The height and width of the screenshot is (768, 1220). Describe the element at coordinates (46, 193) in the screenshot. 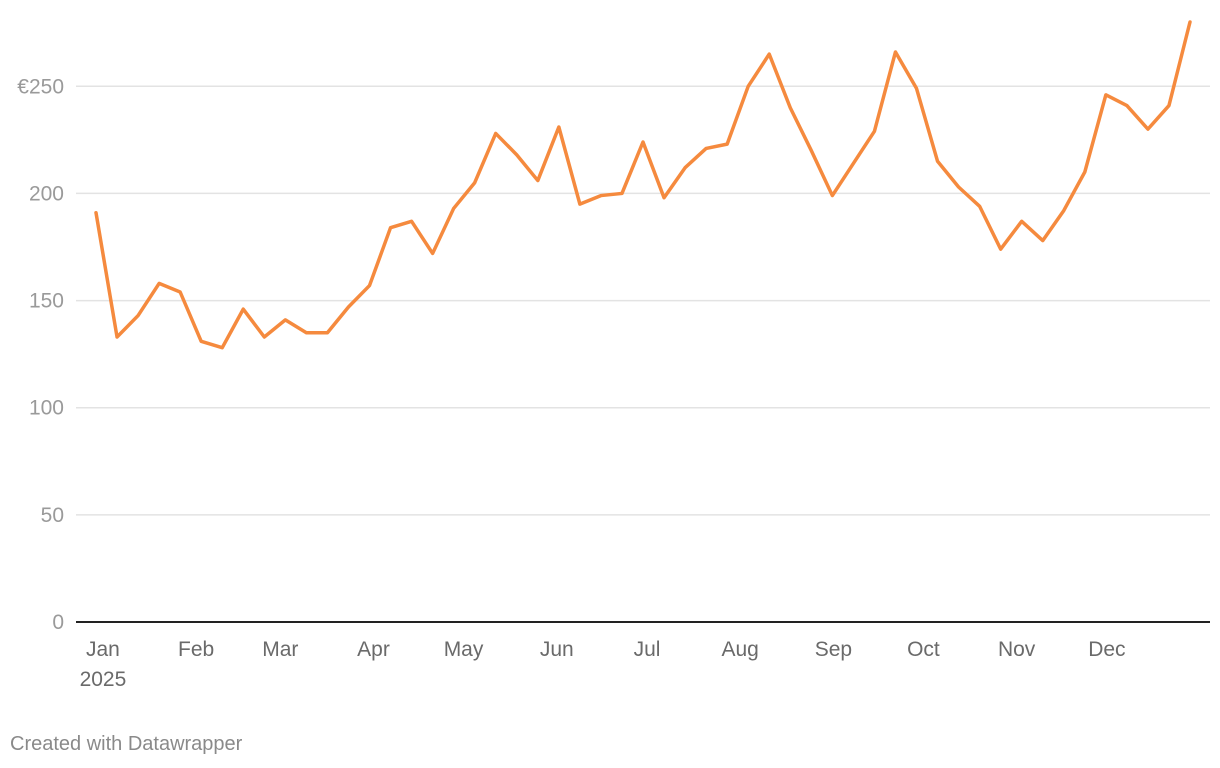

I see `y-tick-label: 200` at that location.